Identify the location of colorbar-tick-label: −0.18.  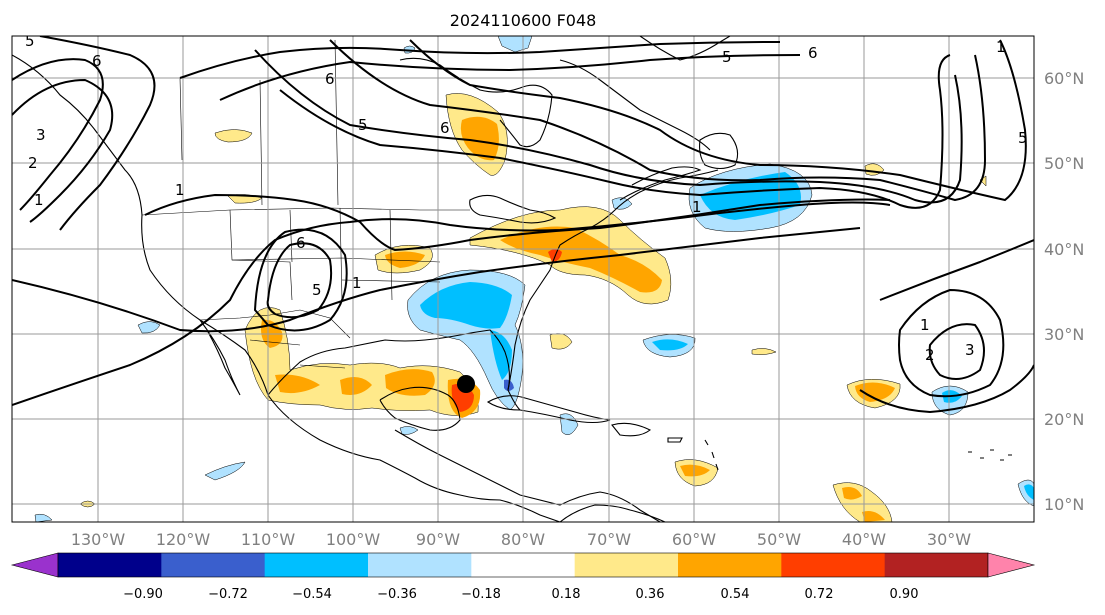
(481, 594).